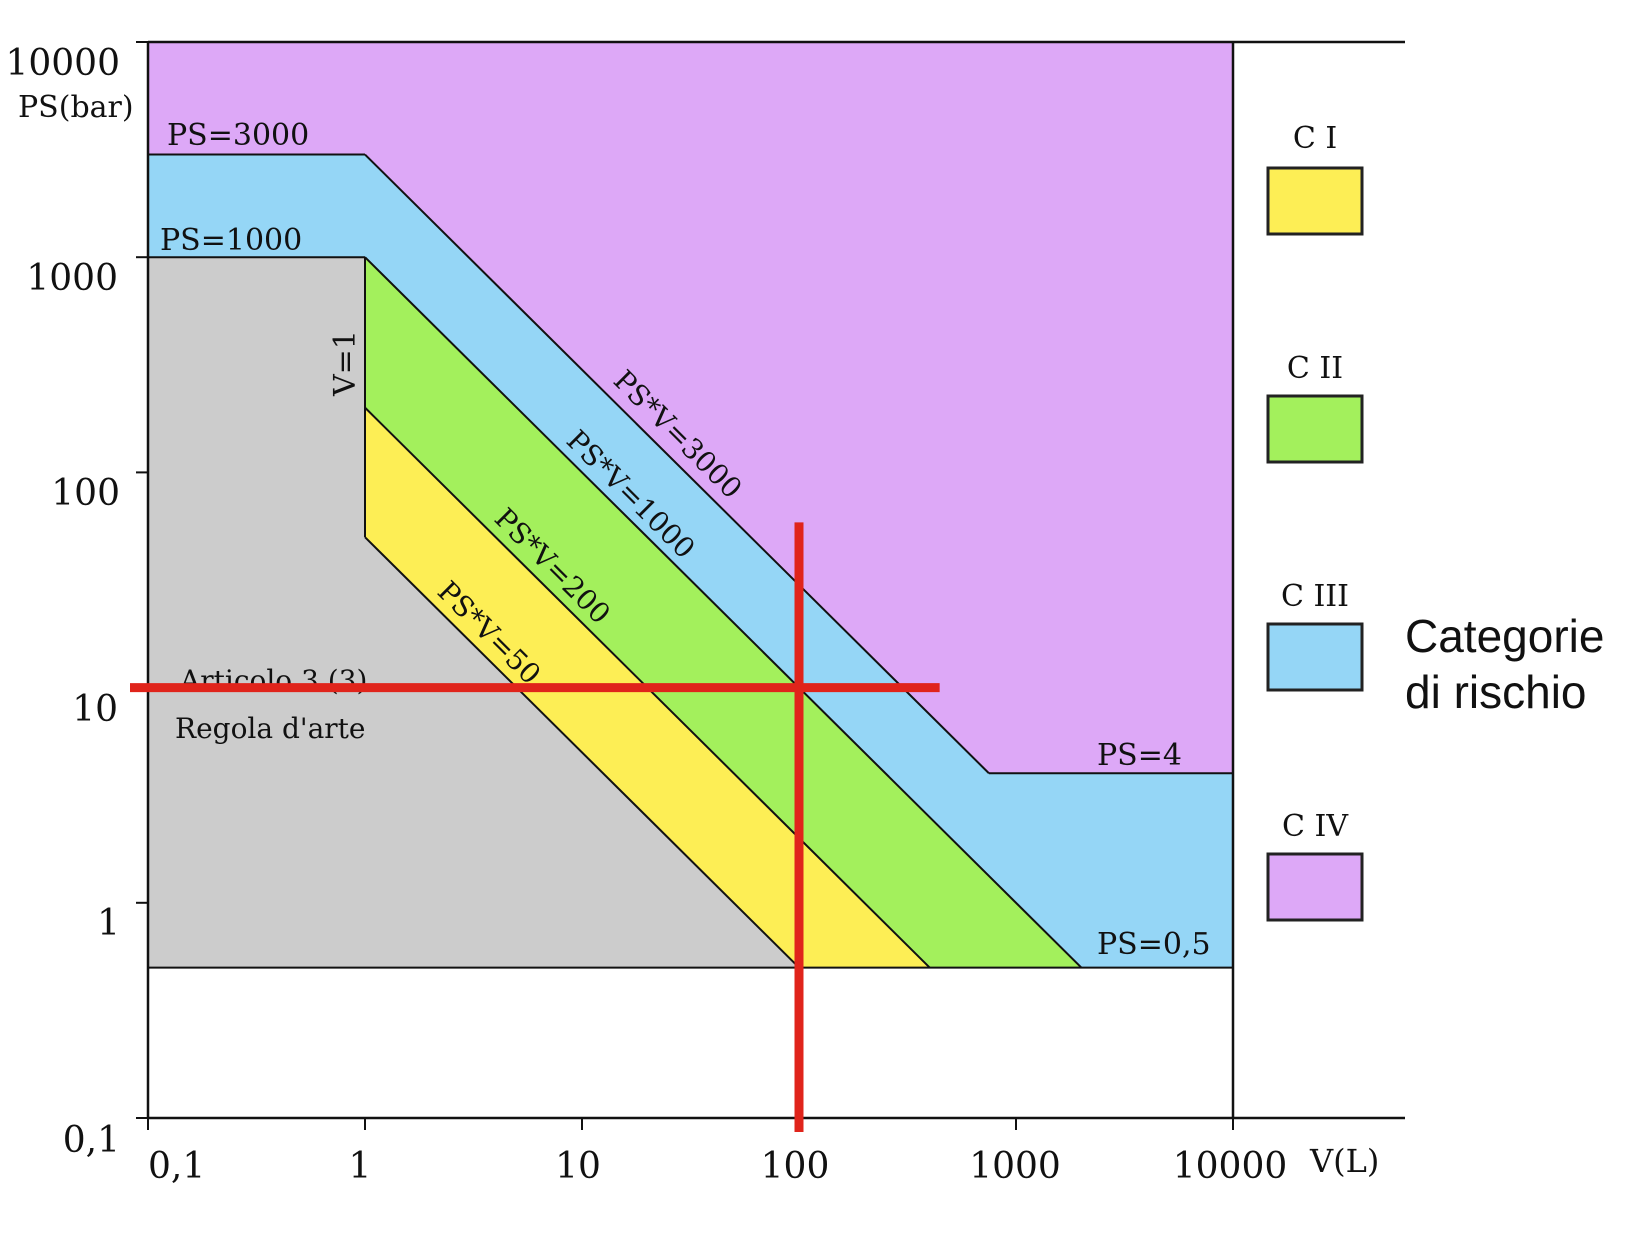 This screenshot has width=1644, height=1244. What do you see at coordinates (91, 1140) in the screenshot?
I see `y-tick-label: 0,1` at bounding box center [91, 1140].